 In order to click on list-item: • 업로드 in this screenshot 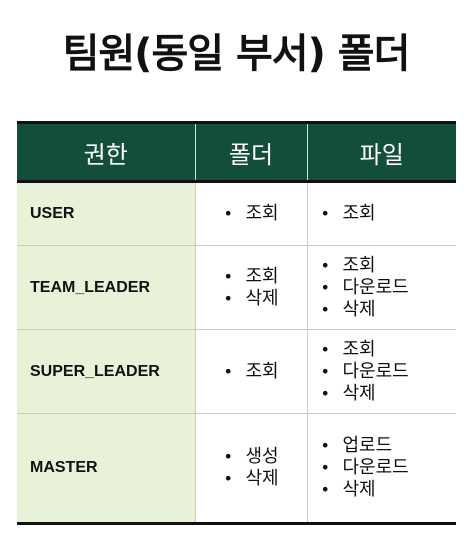, I will do `click(389, 446)`.